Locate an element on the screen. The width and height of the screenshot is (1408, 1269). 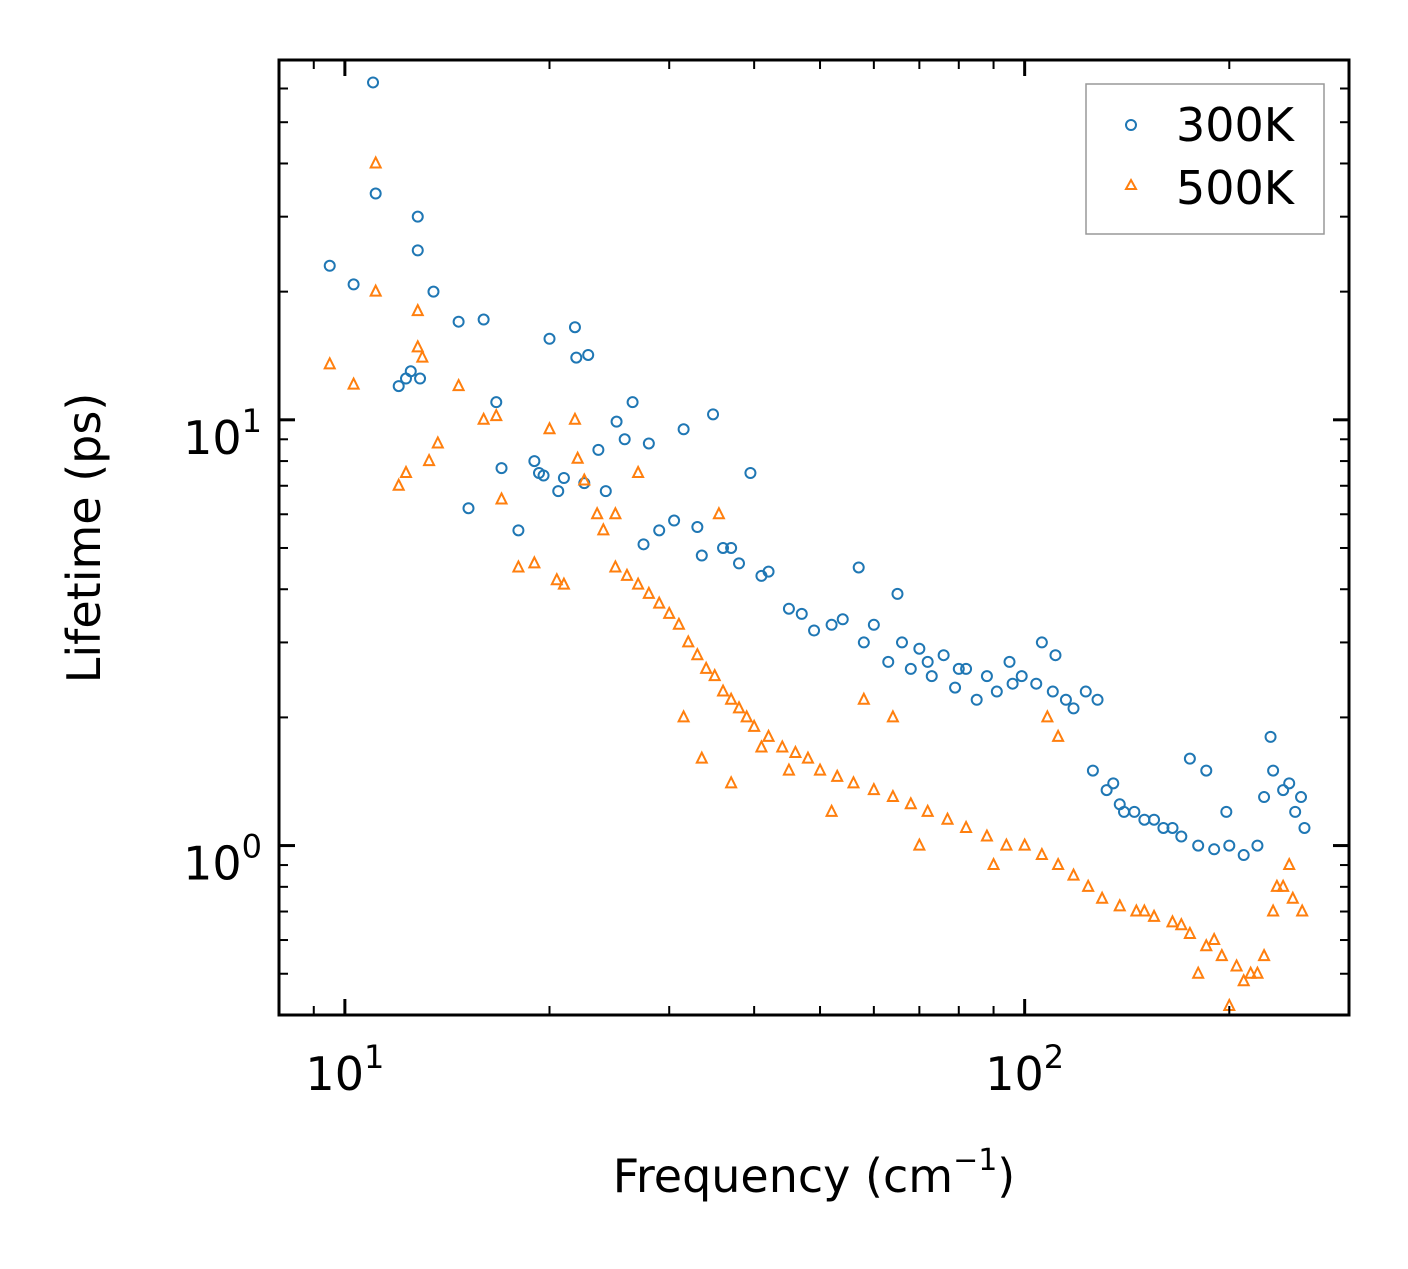
x-tick-label: 10² is located at coordinates (1024, 1069).